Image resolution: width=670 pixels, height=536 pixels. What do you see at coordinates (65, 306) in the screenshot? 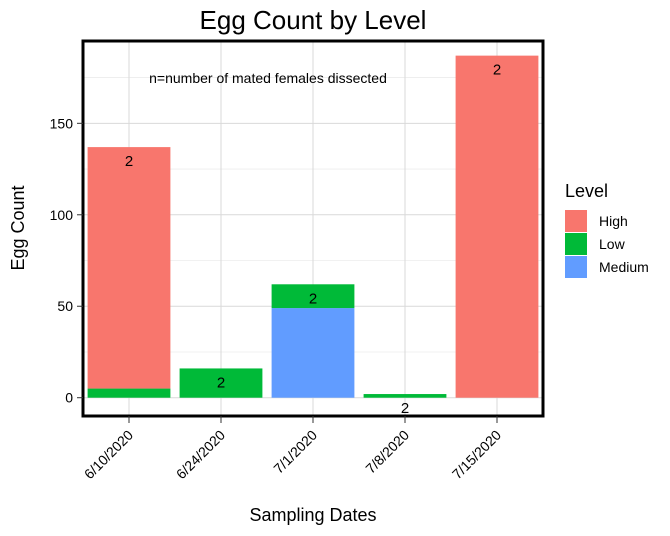
I see `y-tick-label: 50` at bounding box center [65, 306].